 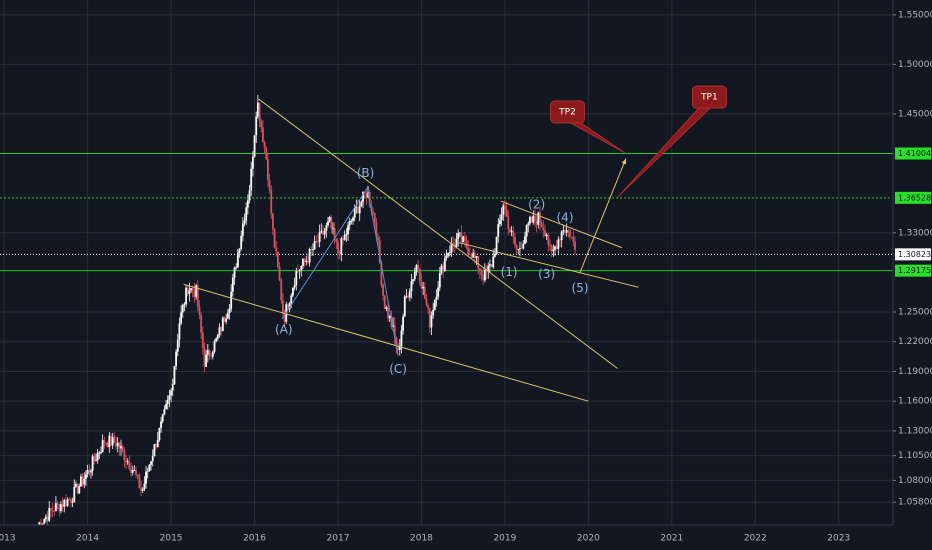 I want to click on target-box, so click(x=567, y=112).